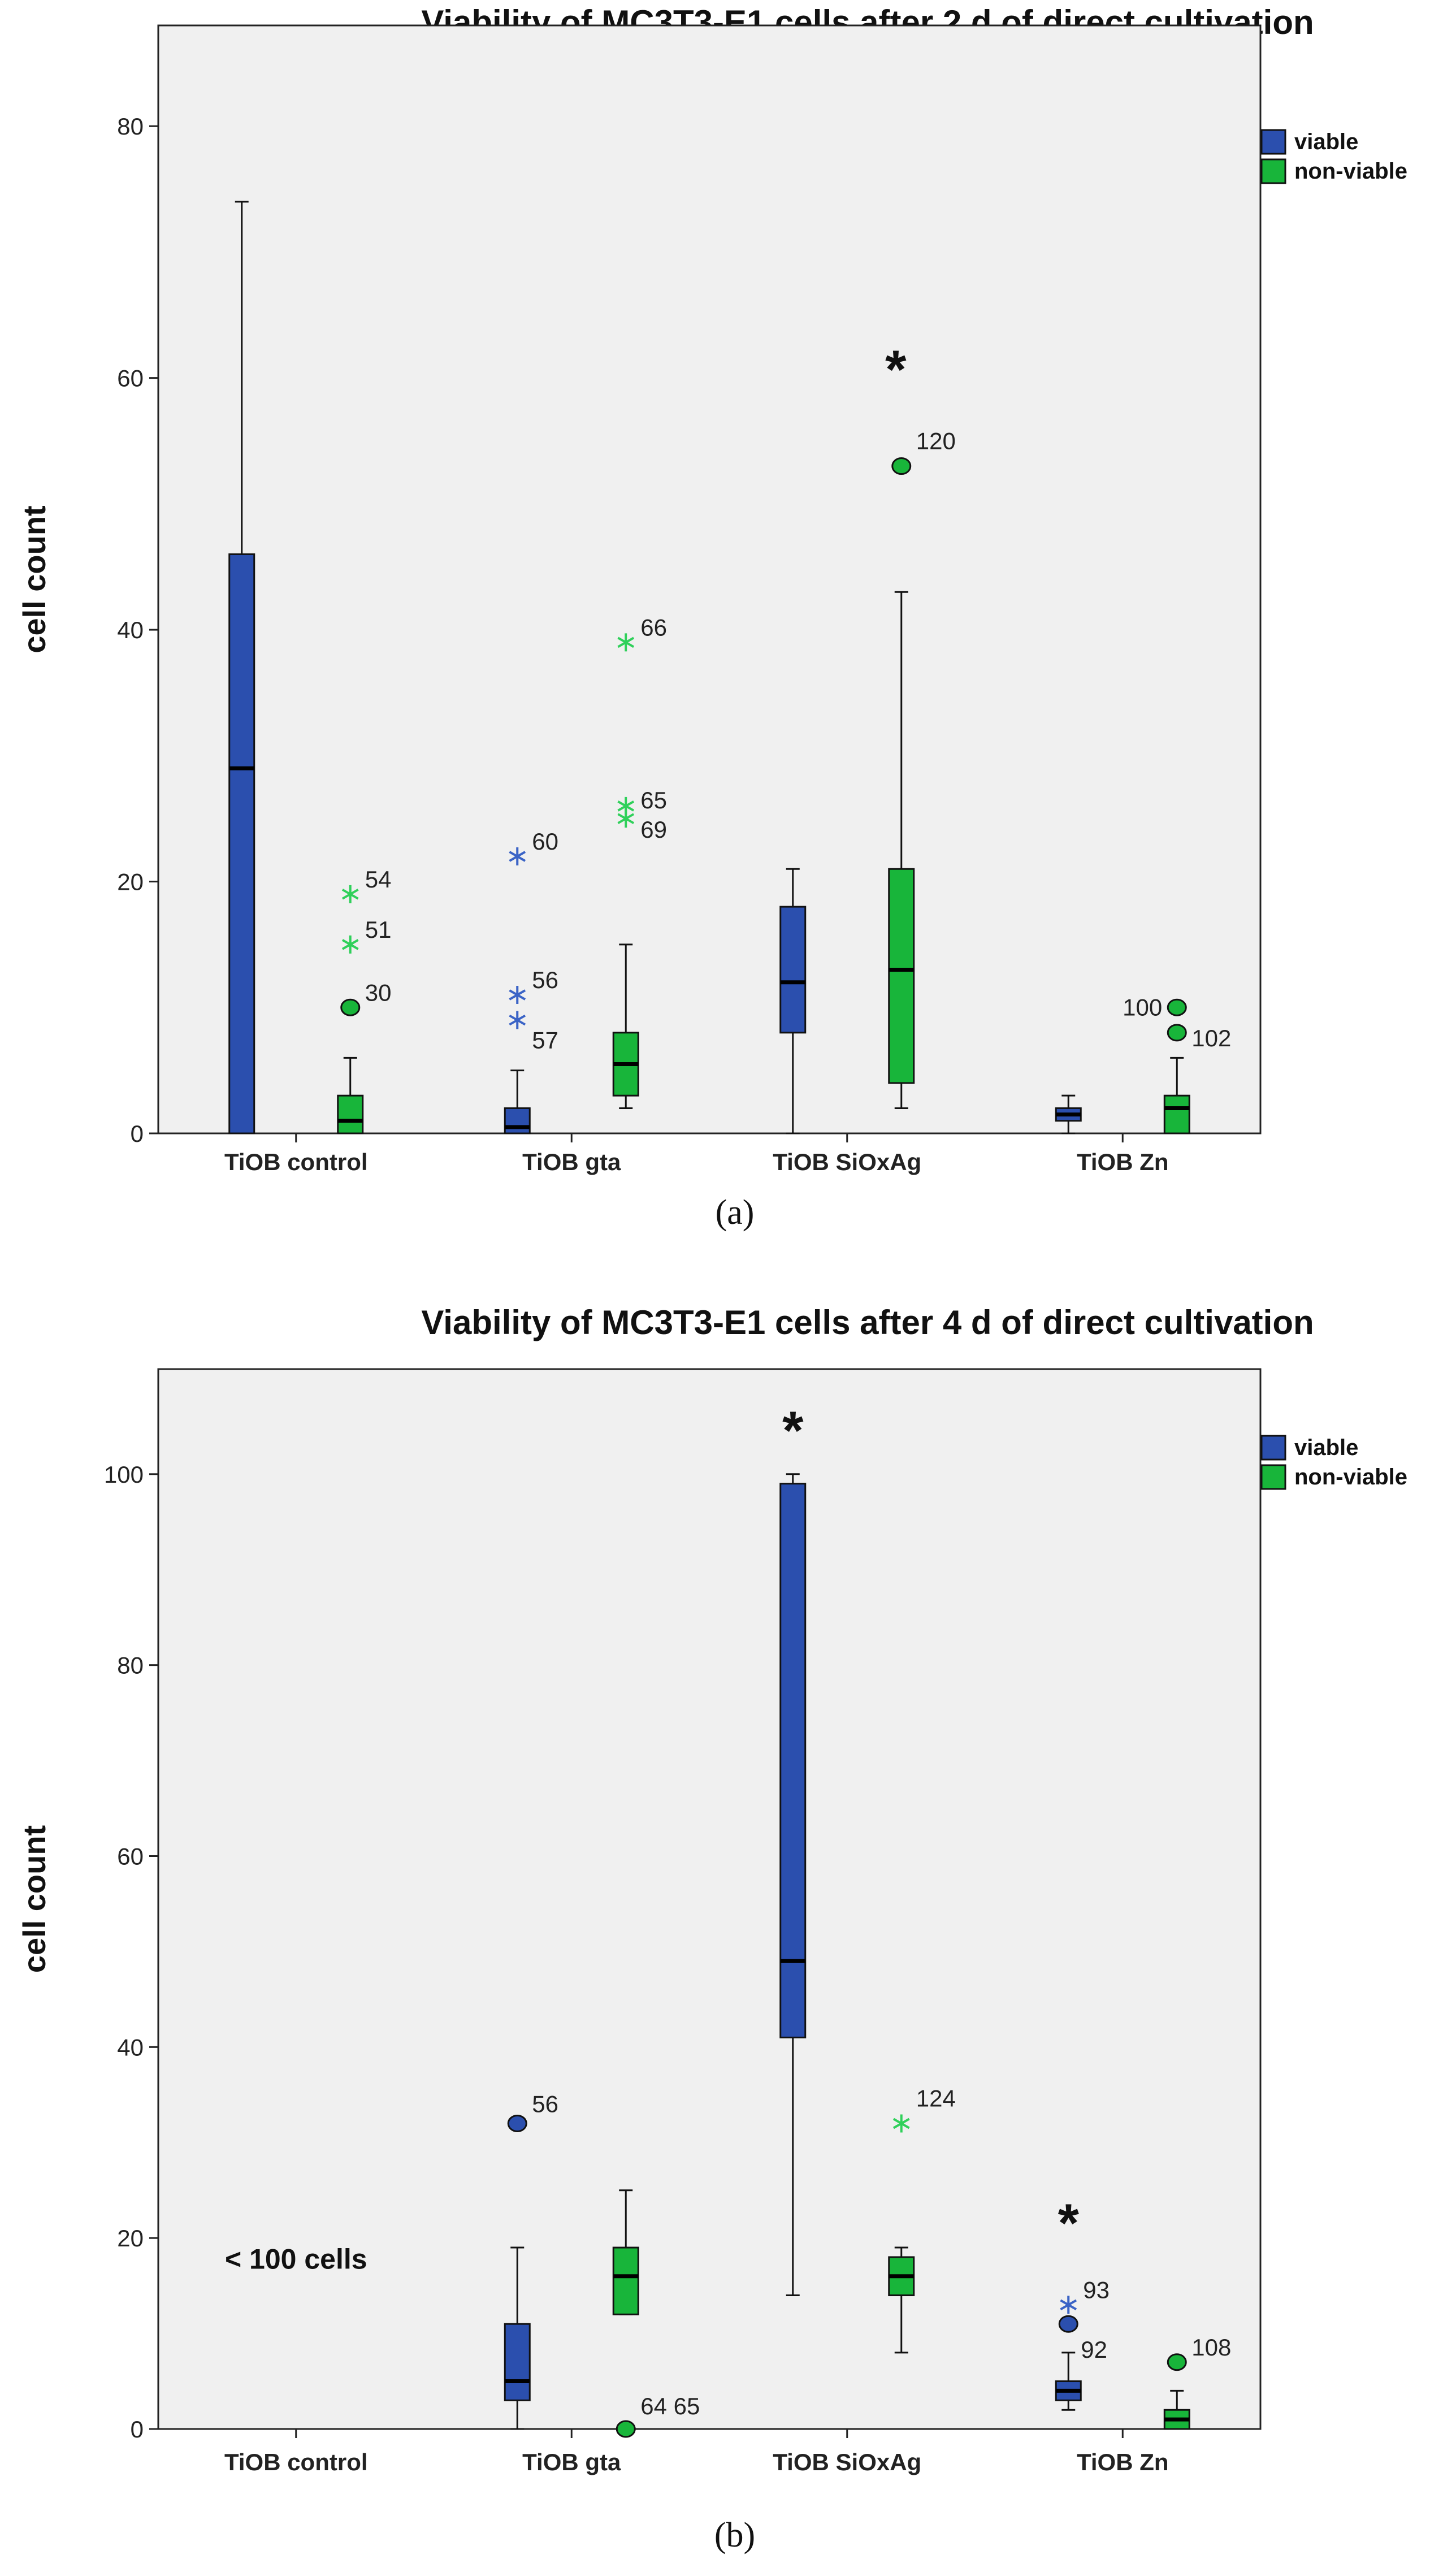 The height and width of the screenshot is (2559, 1456). Describe the element at coordinates (735, 1212) in the screenshot. I see `panel-label: (a)` at that location.